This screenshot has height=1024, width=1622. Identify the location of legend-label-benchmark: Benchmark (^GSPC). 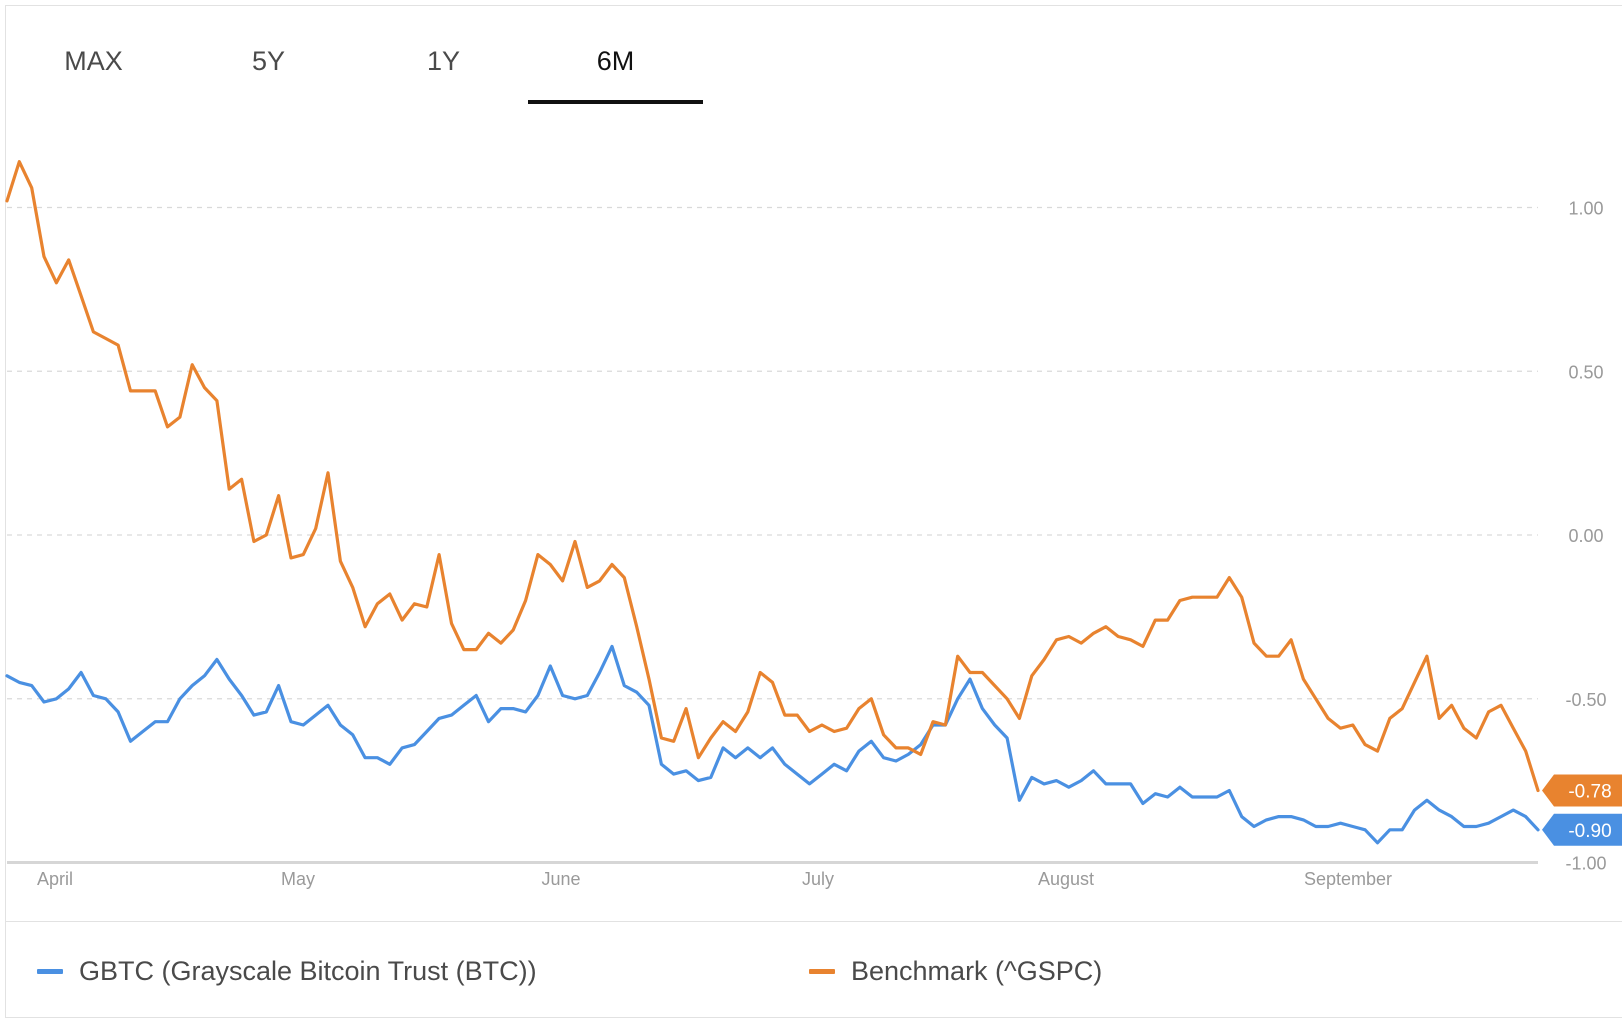
(977, 971).